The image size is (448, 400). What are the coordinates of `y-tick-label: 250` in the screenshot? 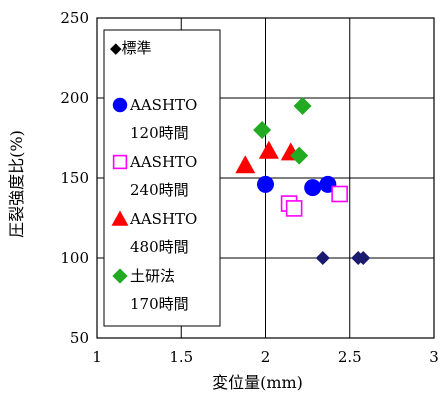 It's located at (74, 18).